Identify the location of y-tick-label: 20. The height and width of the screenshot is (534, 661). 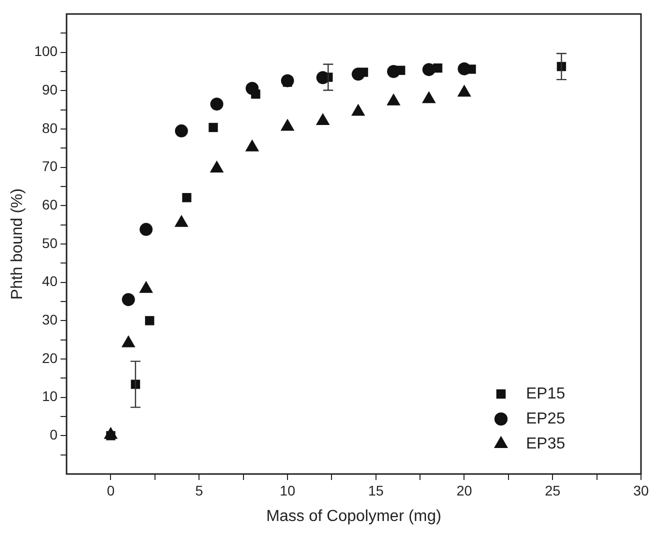
(50, 358).